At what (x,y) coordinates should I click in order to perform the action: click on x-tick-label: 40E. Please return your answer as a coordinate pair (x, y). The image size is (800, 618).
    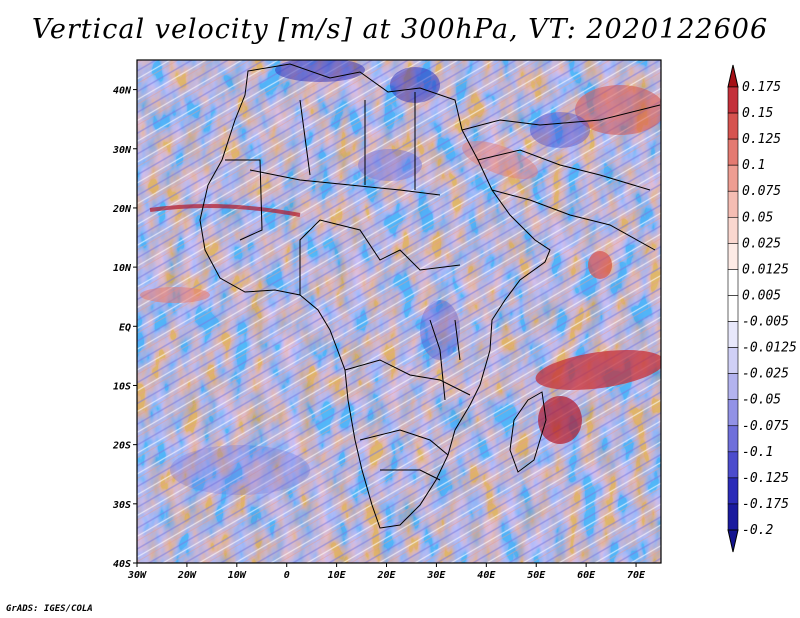
    Looking at the image, I should click on (486, 575).